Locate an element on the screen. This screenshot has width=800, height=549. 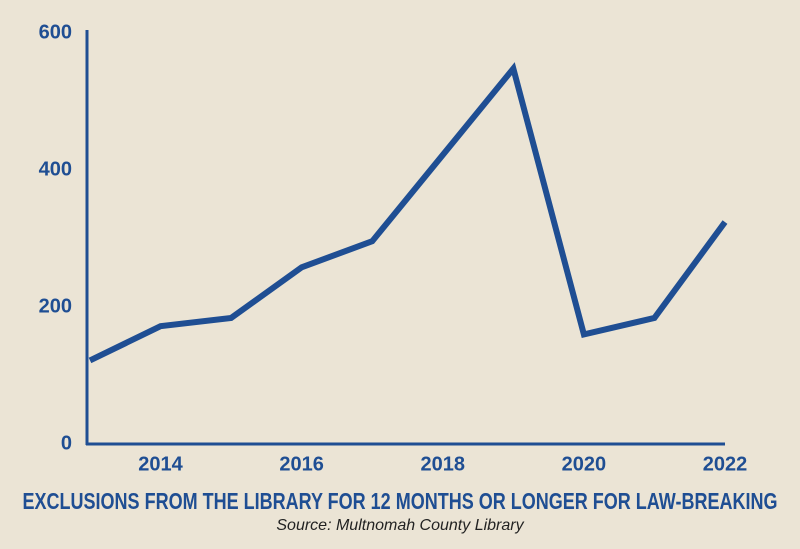
y-tick-label: 200 is located at coordinates (55, 306).